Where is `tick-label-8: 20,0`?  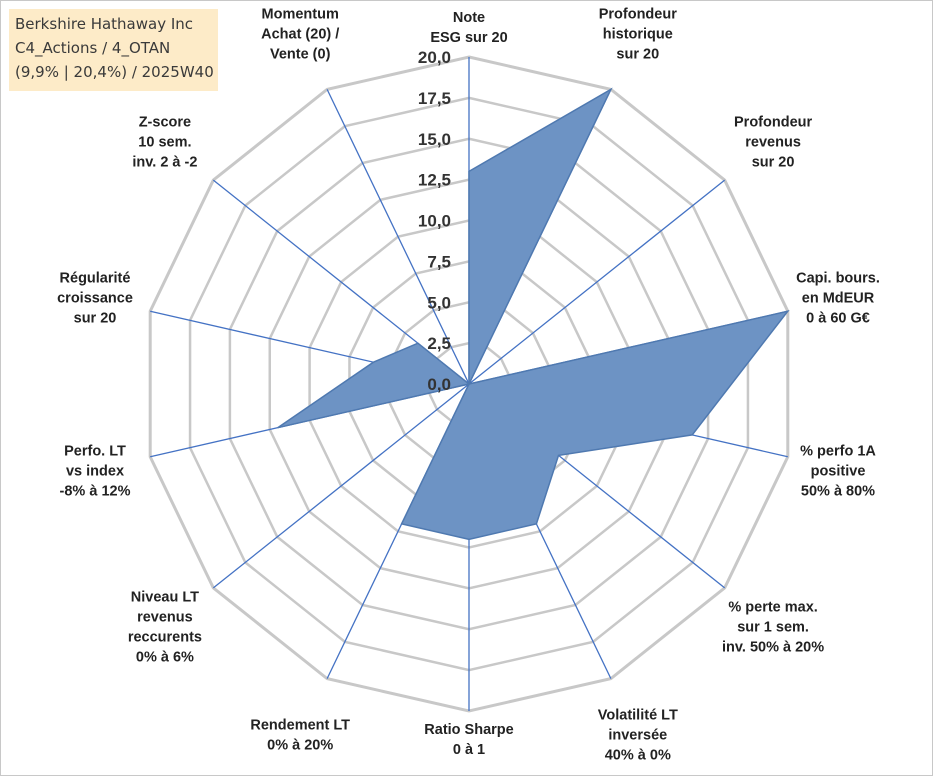 tick-label-8: 20,0 is located at coordinates (434, 57).